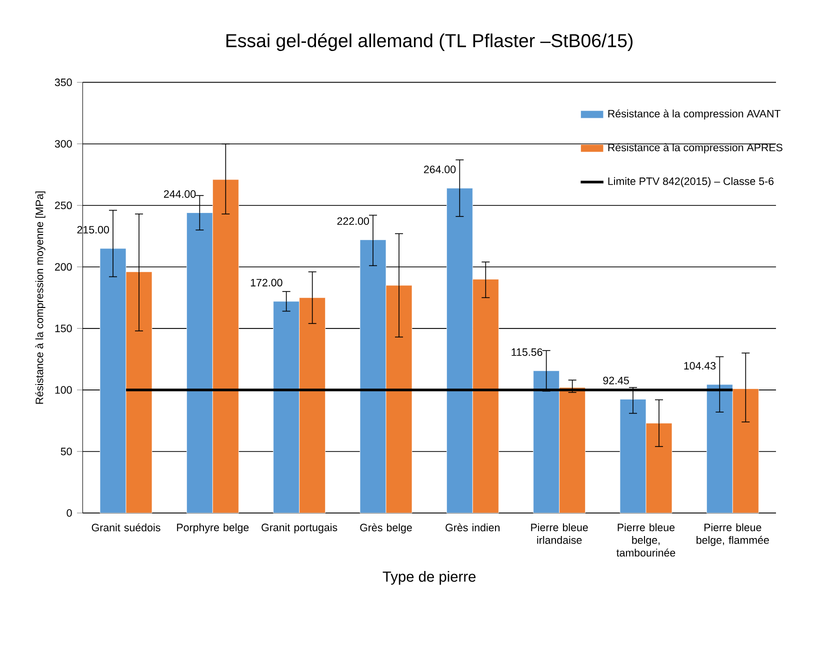 This screenshot has width=840, height=657. What do you see at coordinates (180, 194) in the screenshot?
I see `data-label: 244.00` at bounding box center [180, 194].